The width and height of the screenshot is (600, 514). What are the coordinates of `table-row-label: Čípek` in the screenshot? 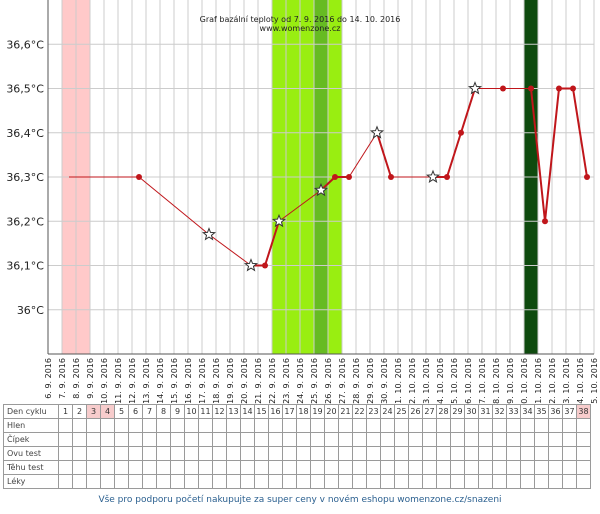 It's located at (31, 439).